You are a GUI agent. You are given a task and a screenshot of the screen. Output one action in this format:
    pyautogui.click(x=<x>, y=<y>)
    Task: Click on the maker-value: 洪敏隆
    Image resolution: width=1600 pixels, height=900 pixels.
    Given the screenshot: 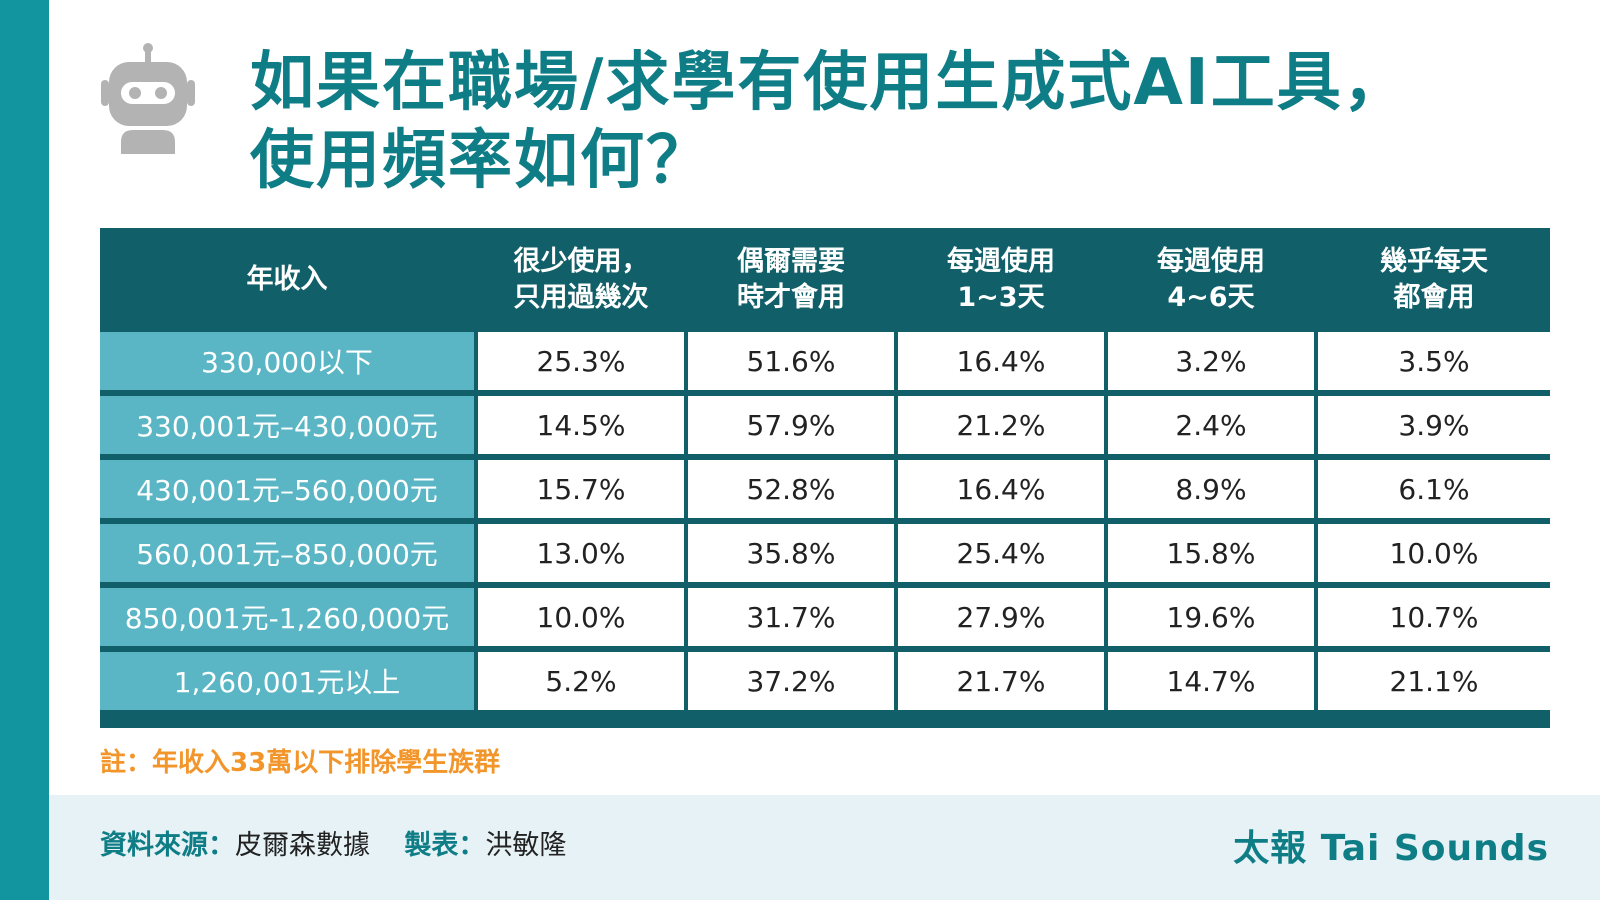 What is the action you would take?
    pyautogui.click(x=526, y=845)
    